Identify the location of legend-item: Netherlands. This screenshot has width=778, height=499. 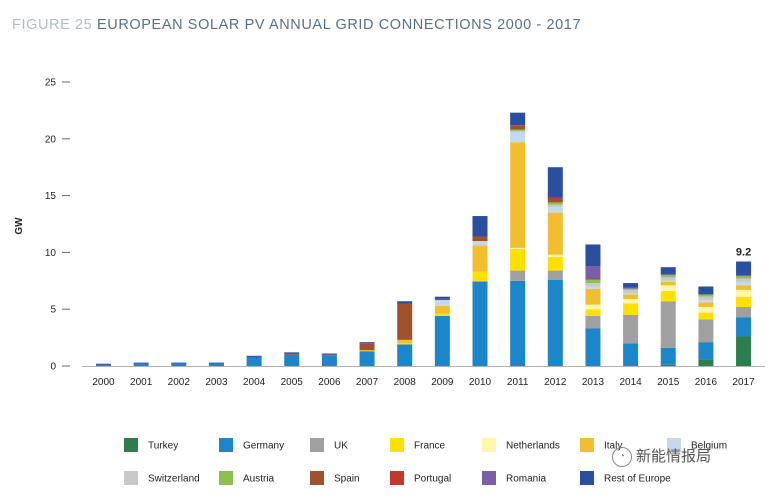
(521, 445).